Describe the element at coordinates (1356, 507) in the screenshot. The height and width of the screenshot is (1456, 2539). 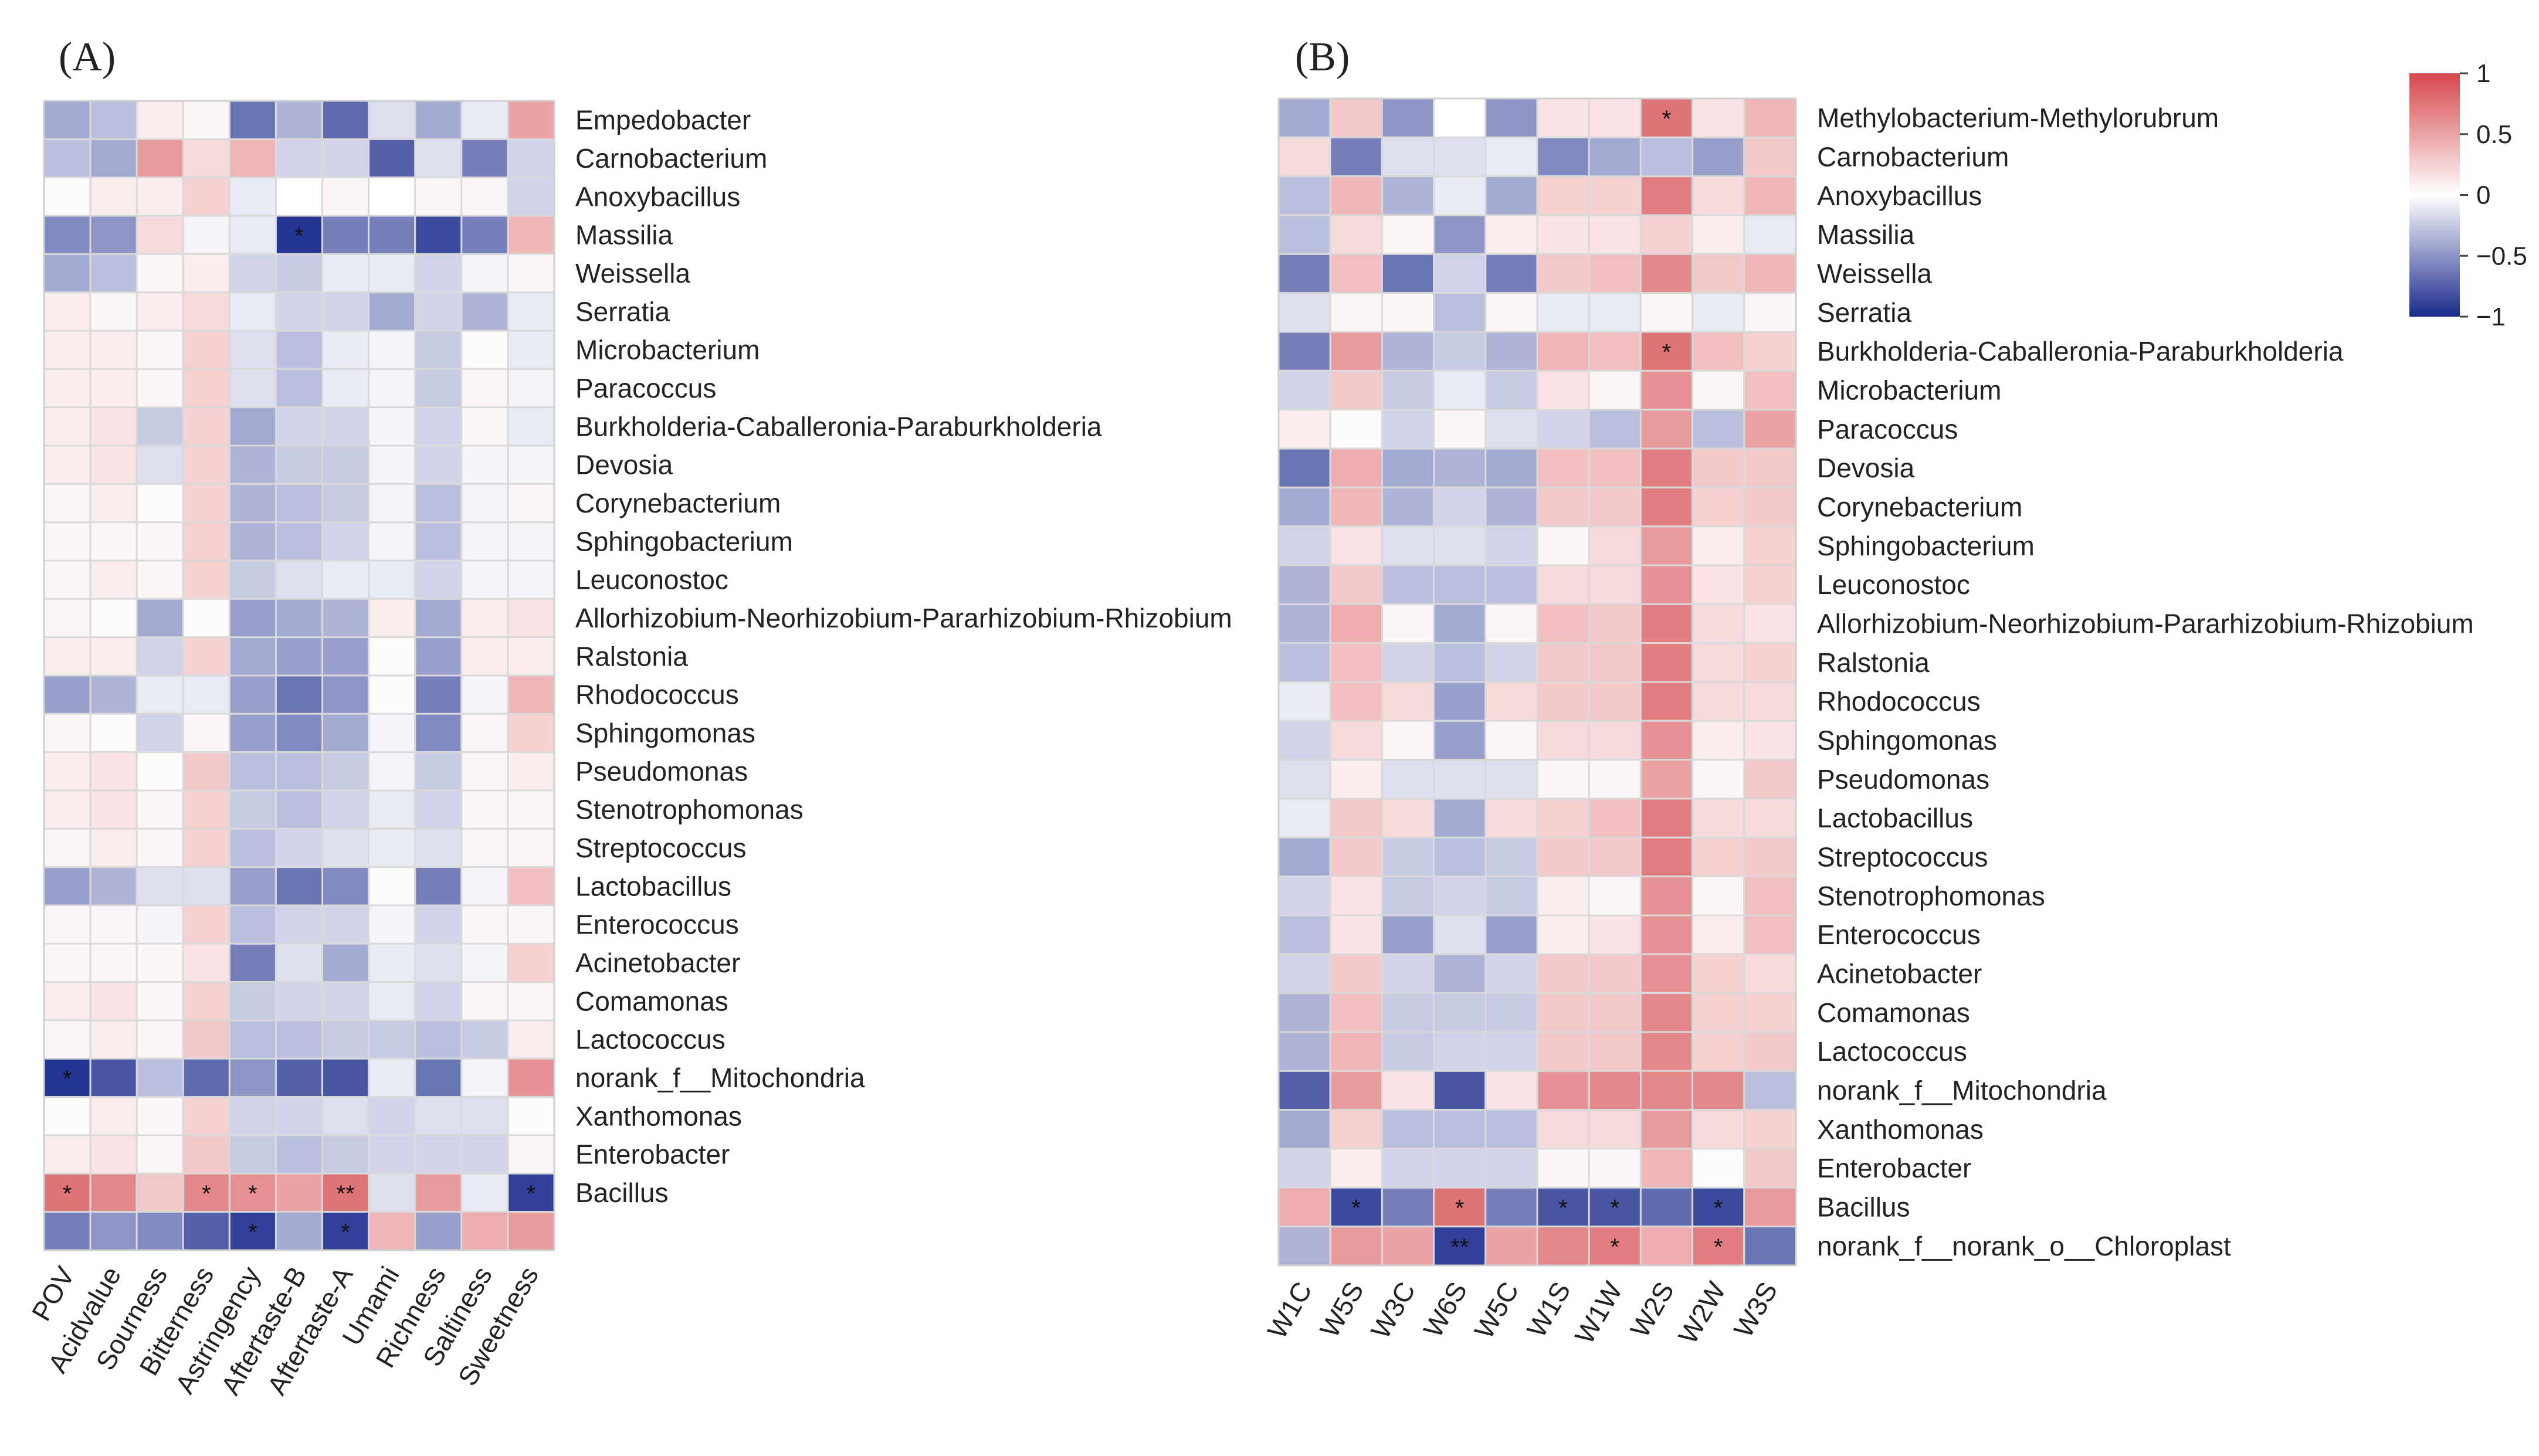
I see `heat-cell-r10-c1` at that location.